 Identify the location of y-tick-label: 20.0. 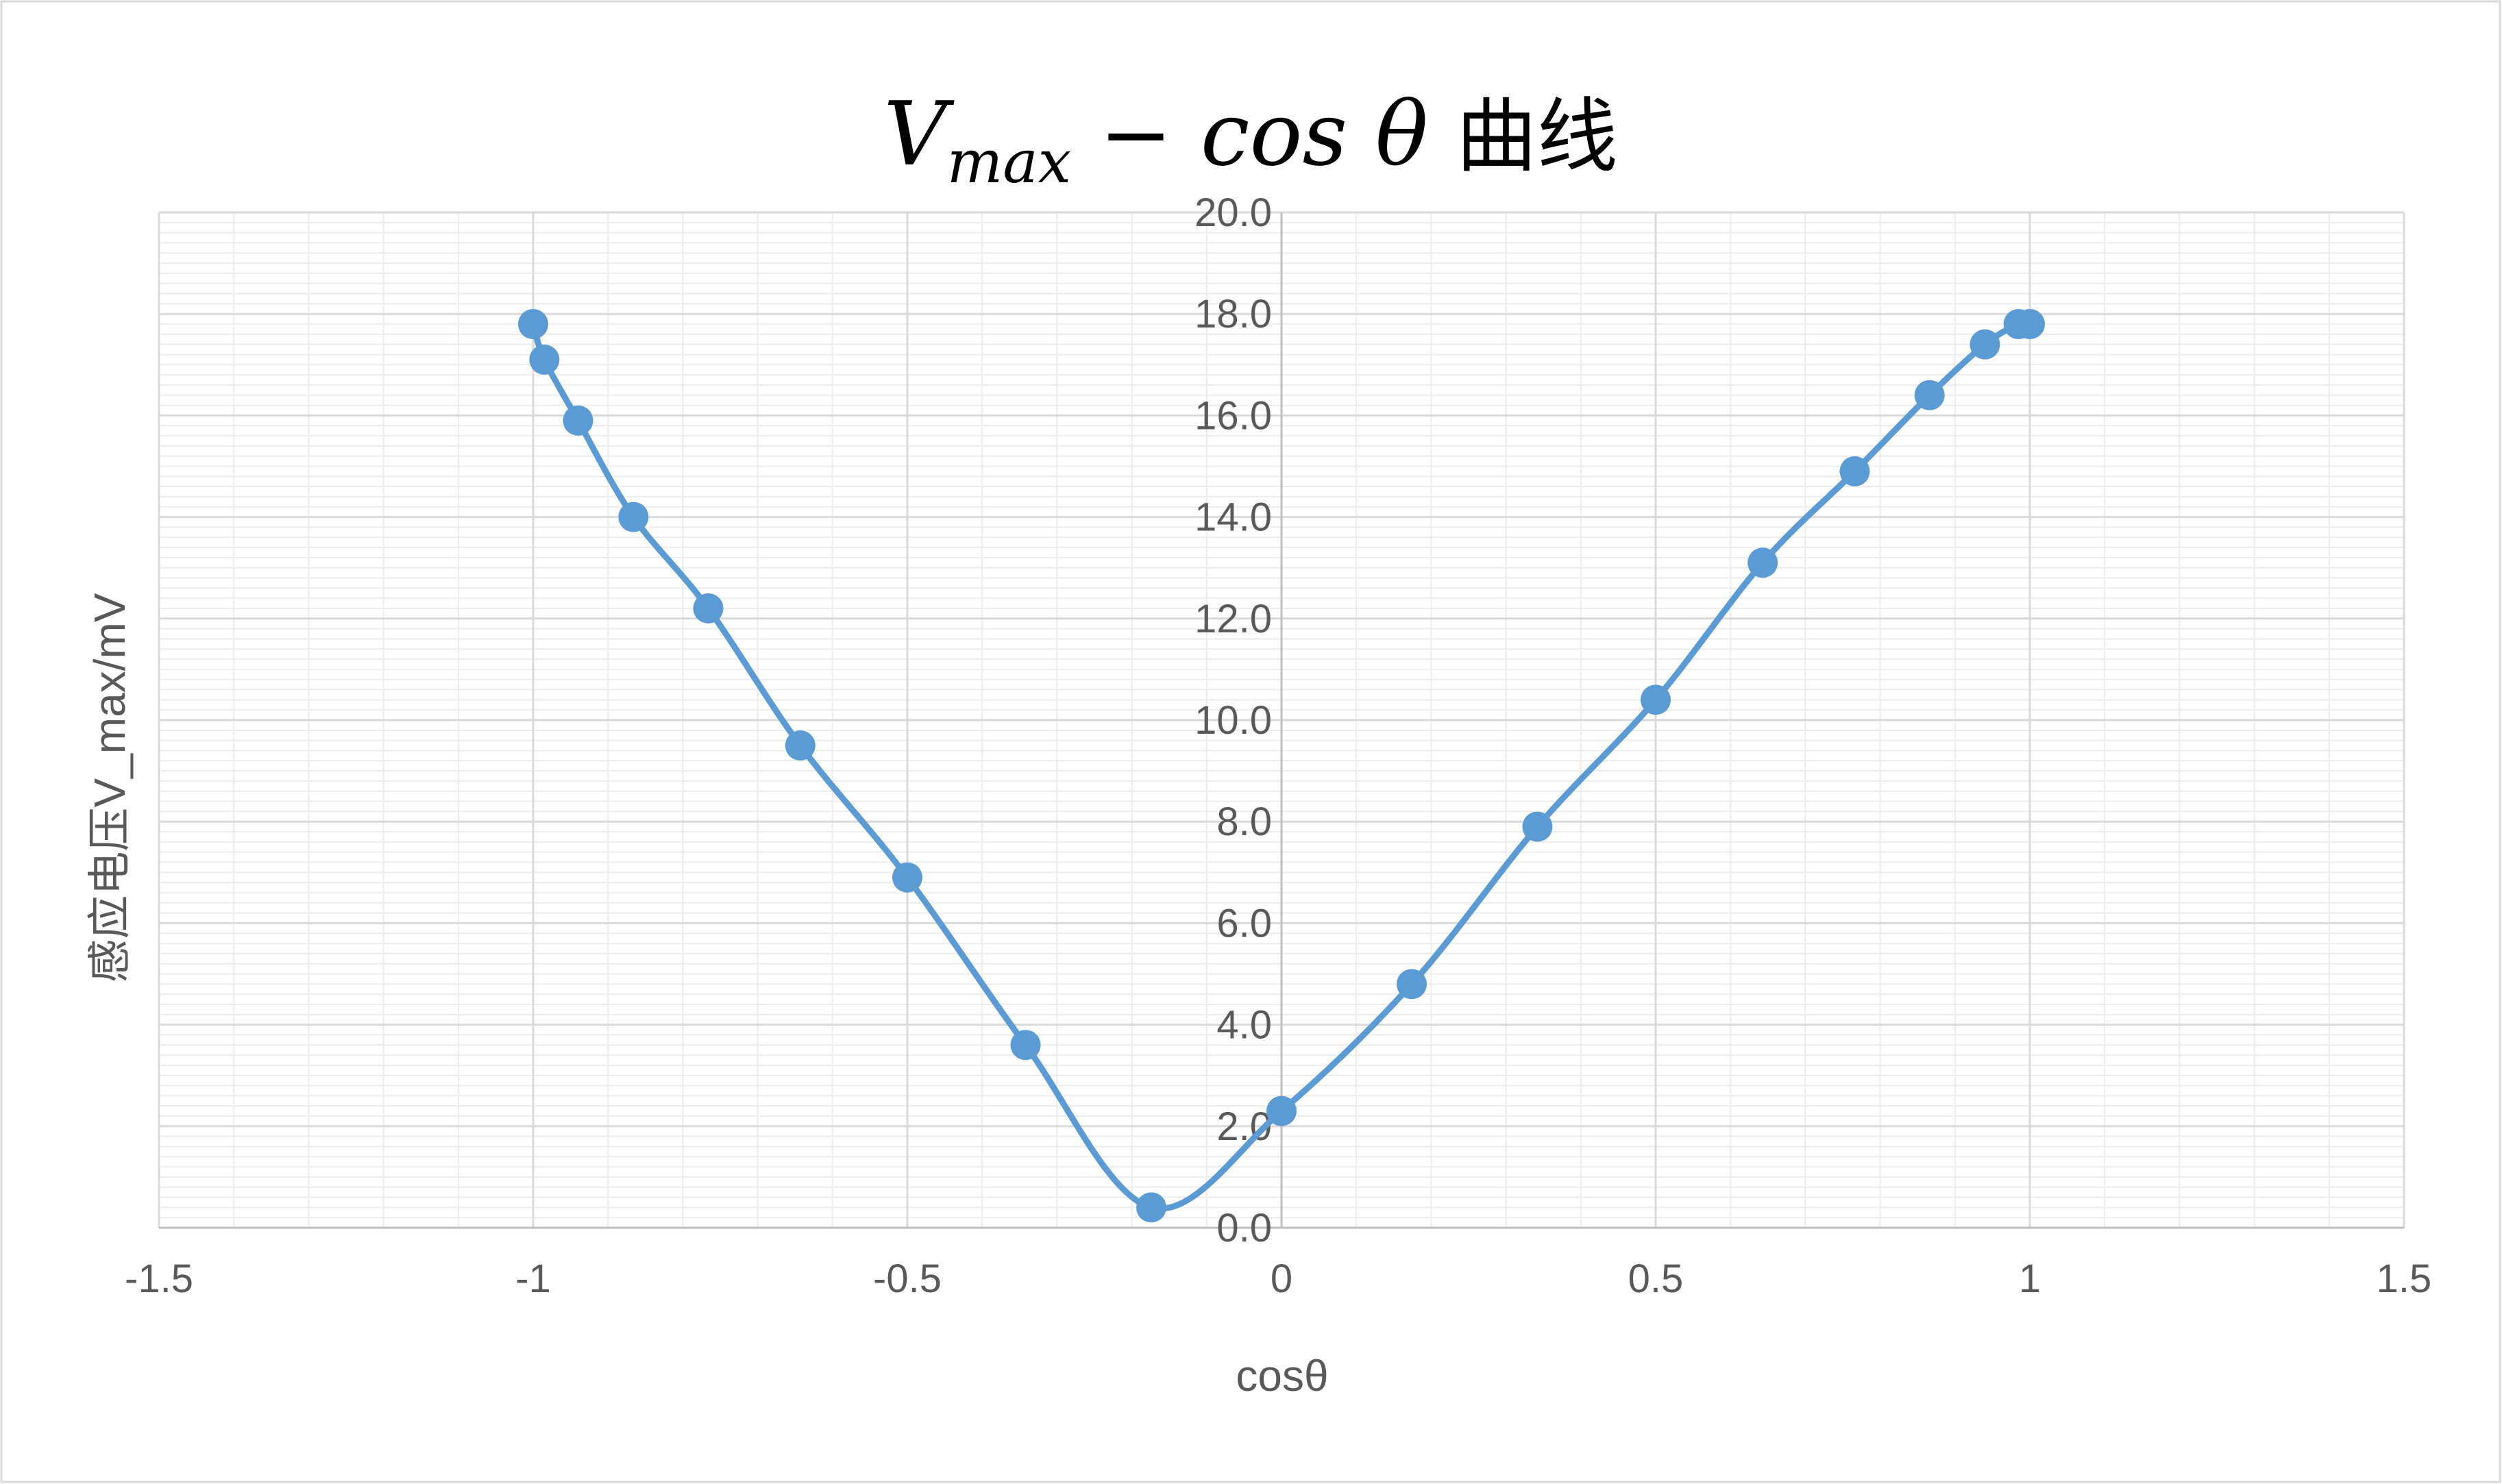
(1233, 213).